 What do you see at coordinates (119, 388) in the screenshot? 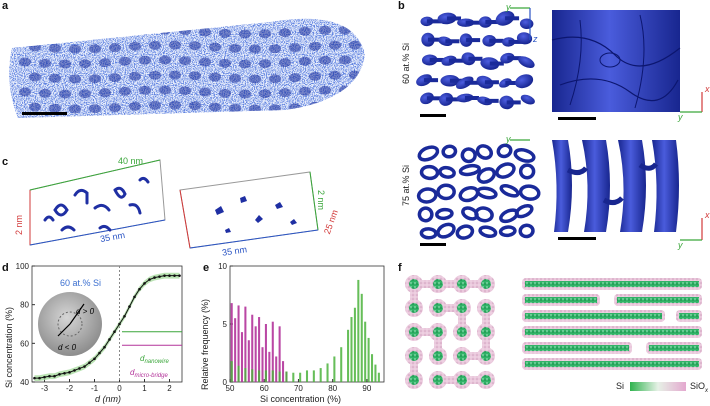
I see `x-tick-label-3: 0` at bounding box center [119, 388].